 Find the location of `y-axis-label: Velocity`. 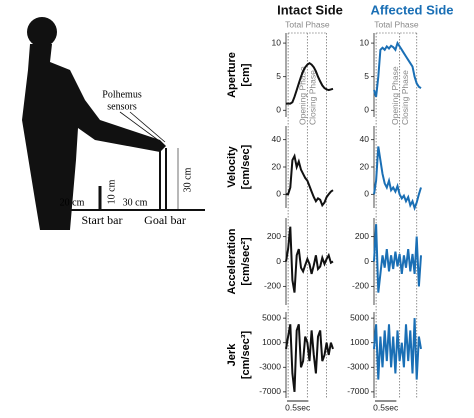

y-axis-label: Velocity is located at coordinates (232, 166).